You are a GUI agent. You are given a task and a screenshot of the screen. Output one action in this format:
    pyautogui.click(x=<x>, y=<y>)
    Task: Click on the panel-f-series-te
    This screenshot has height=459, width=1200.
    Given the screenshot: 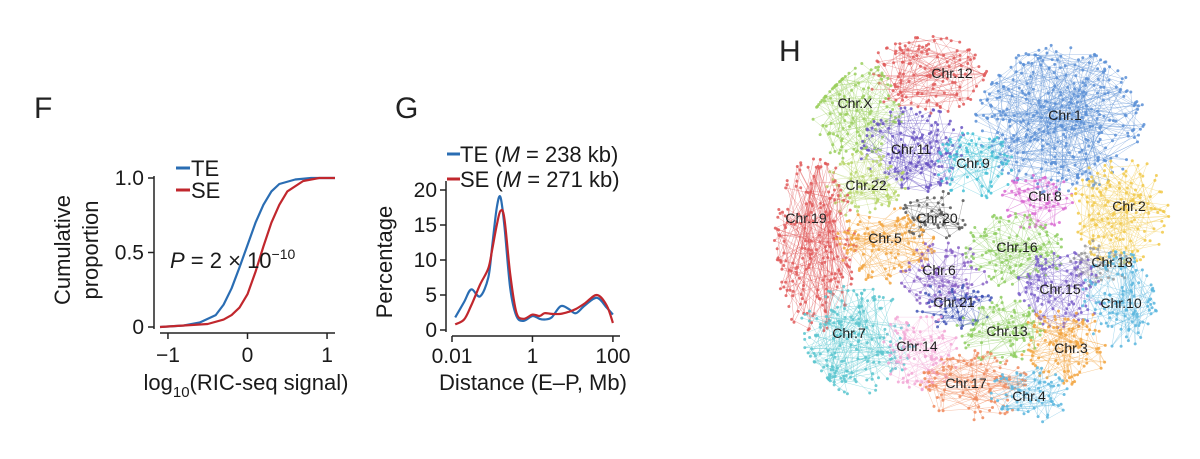 What is the action you would take?
    pyautogui.click(x=247, y=252)
    